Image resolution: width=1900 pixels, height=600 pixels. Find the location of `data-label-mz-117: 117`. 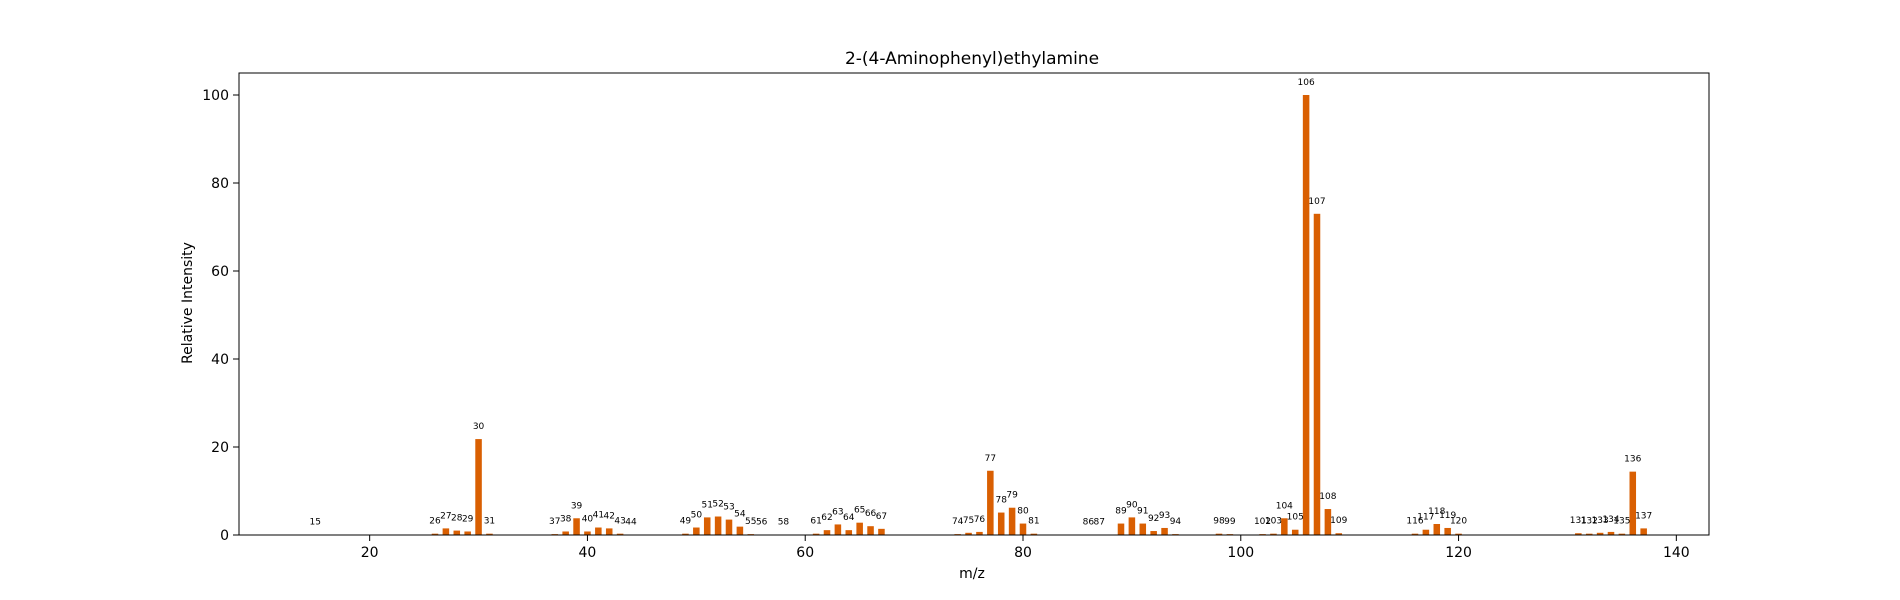

data-label-mz-117: 117 is located at coordinates (1425, 518).